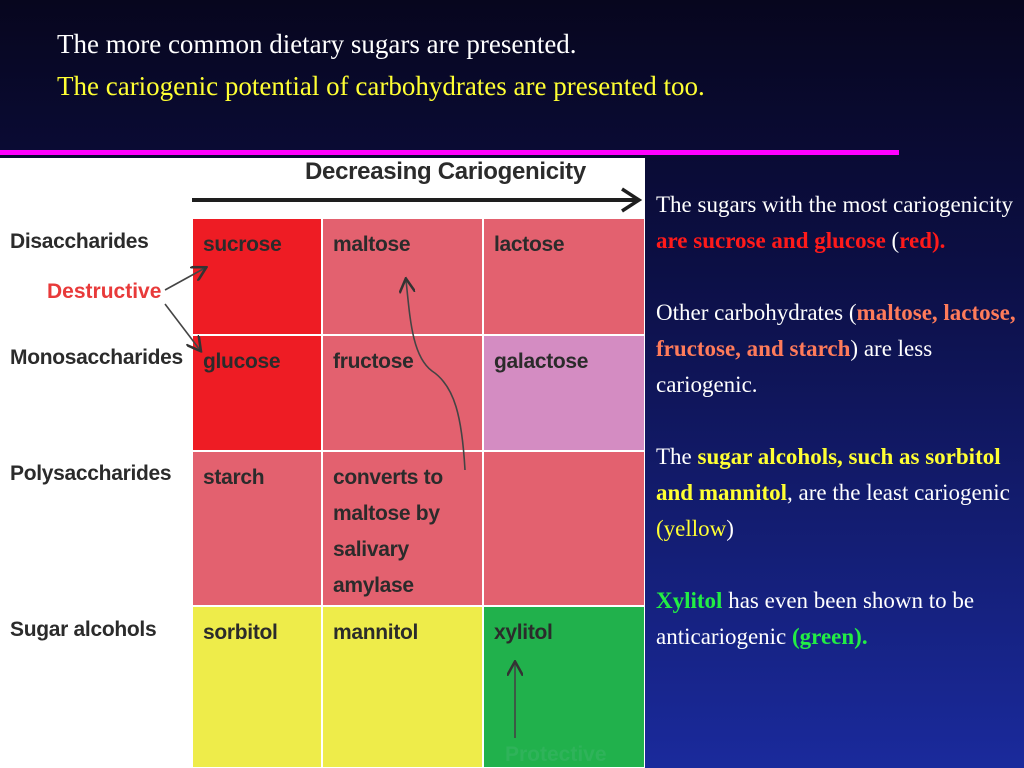  Describe the element at coordinates (257, 528) in the screenshot. I see `cell-starch: starch` at that location.